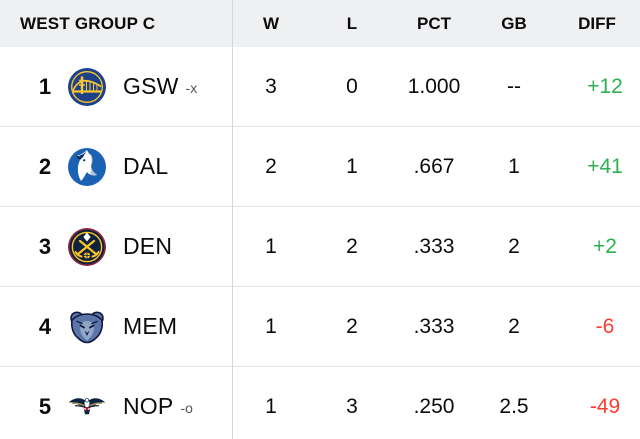 This screenshot has width=640, height=439. I want to click on team-abbr: MEM, so click(150, 326).